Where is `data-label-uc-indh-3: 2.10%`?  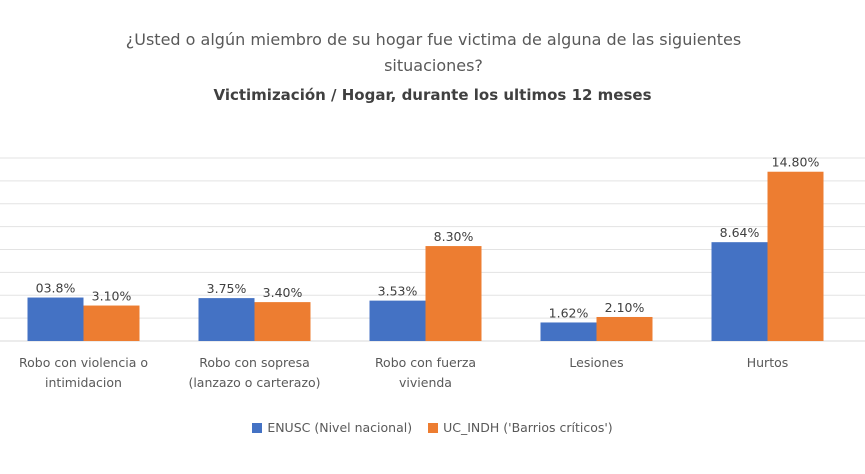
data-label-uc-indh-3: 2.10% is located at coordinates (625, 307).